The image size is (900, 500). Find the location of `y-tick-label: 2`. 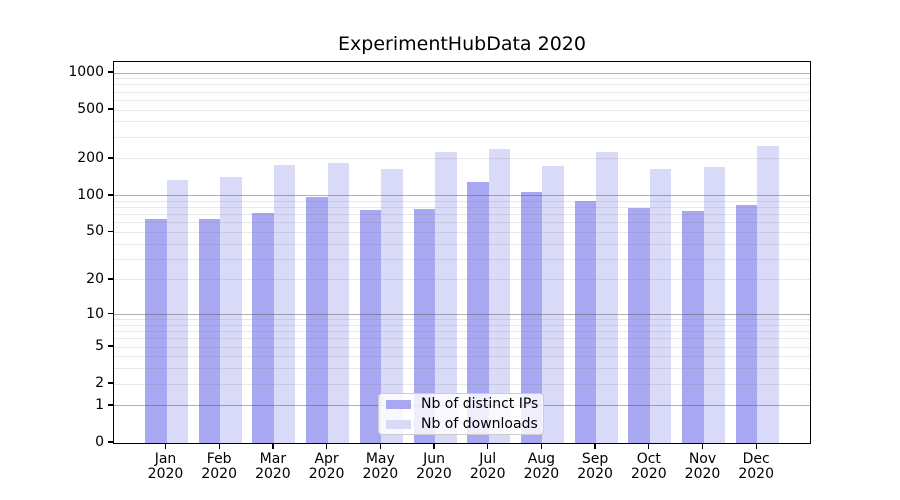

y-tick-label: 2 is located at coordinates (99, 383).